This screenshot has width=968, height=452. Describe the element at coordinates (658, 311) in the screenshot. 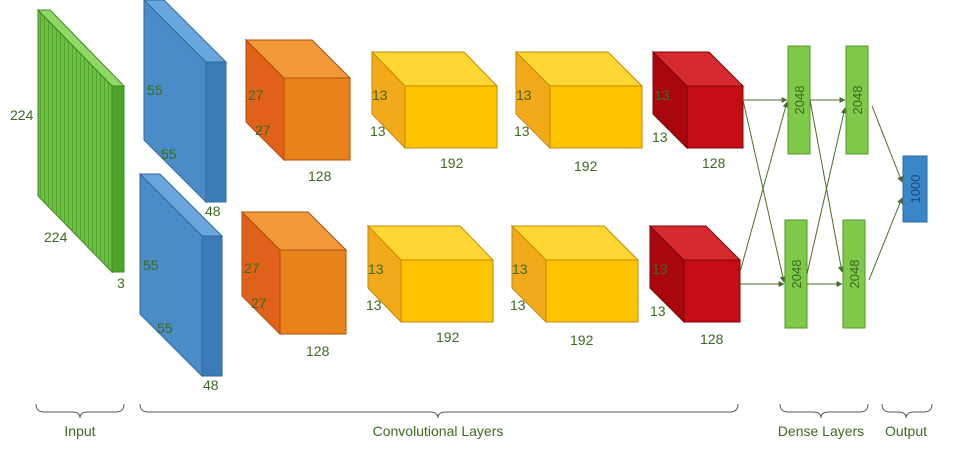

I see `conv5-bottom-width-label: 13` at that location.